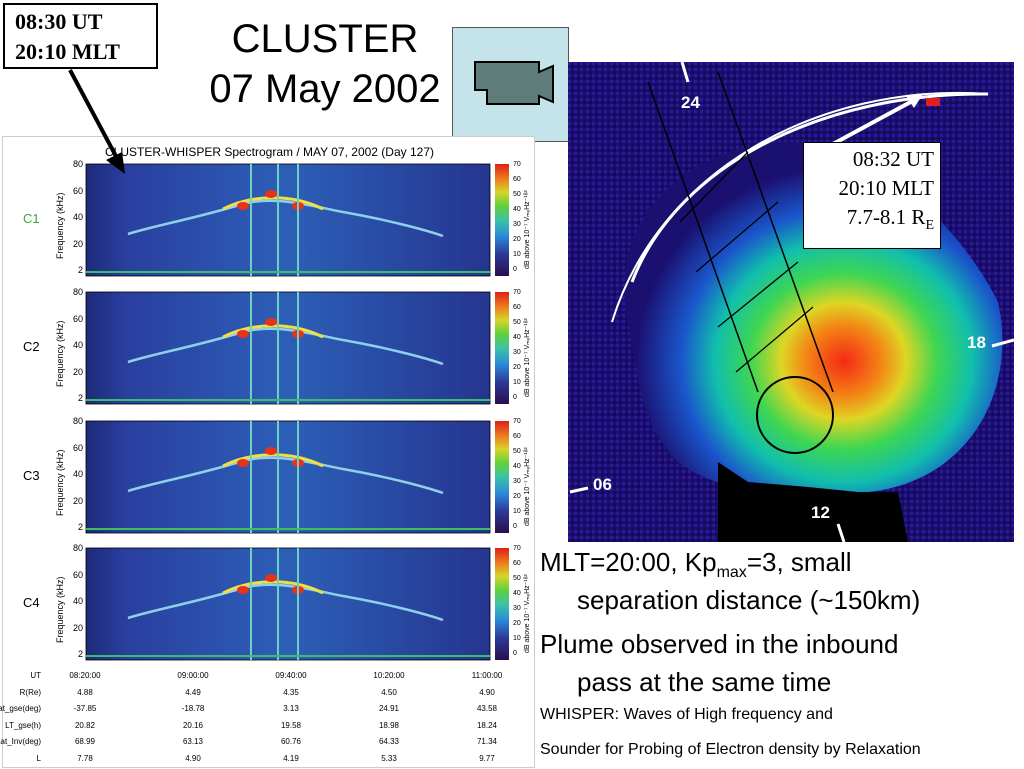 Image resolution: width=1024 pixels, height=769 pixels. Describe the element at coordinates (389, 741) in the screenshot. I see `table-cell: 64.33` at that location.